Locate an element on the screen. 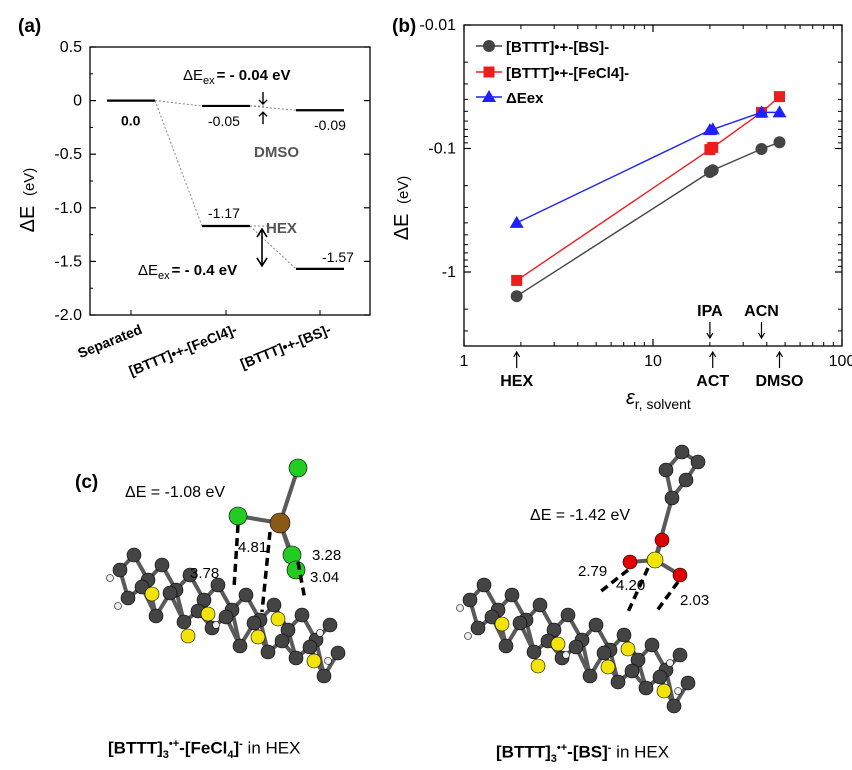  left-caption-sub: 3 is located at coordinates (165, 755).